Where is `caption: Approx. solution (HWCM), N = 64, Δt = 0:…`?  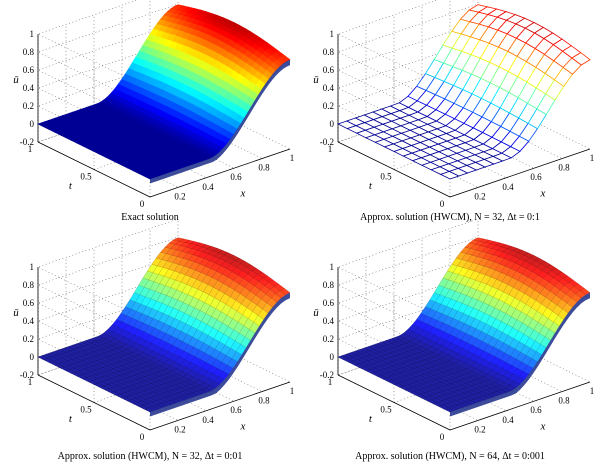
caption: Approx. solution (HWCM), N = 64, Δt = 0:… is located at coordinates (450, 456).